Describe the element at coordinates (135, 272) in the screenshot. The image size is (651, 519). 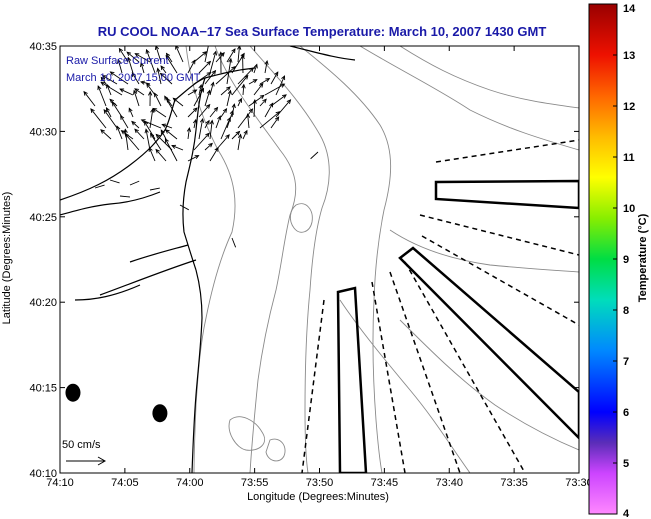
I see `coast-shrewsbury` at that location.